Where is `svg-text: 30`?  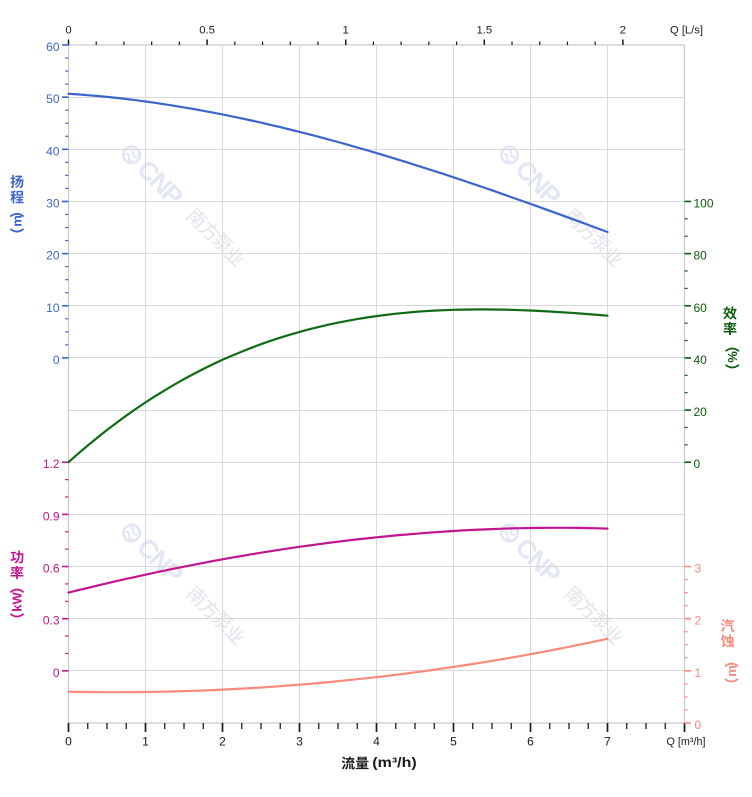
svg-text: 30 is located at coordinates (53, 204).